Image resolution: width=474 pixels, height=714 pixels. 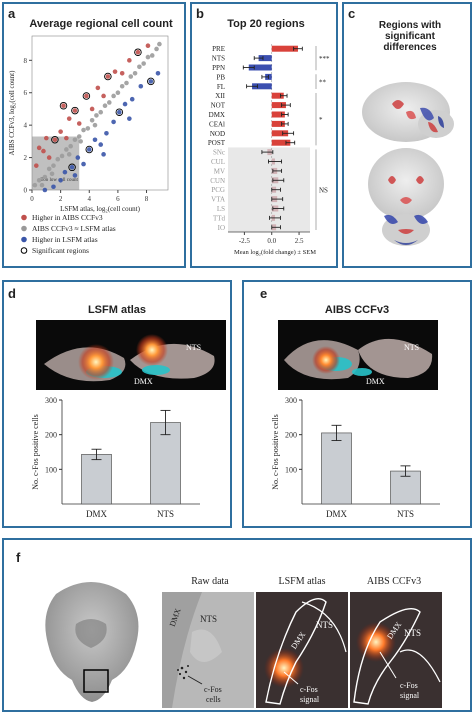 What do you see at coordinates (323, 191) in the screenshot?
I see `sig-mark: NS` at bounding box center [323, 191].